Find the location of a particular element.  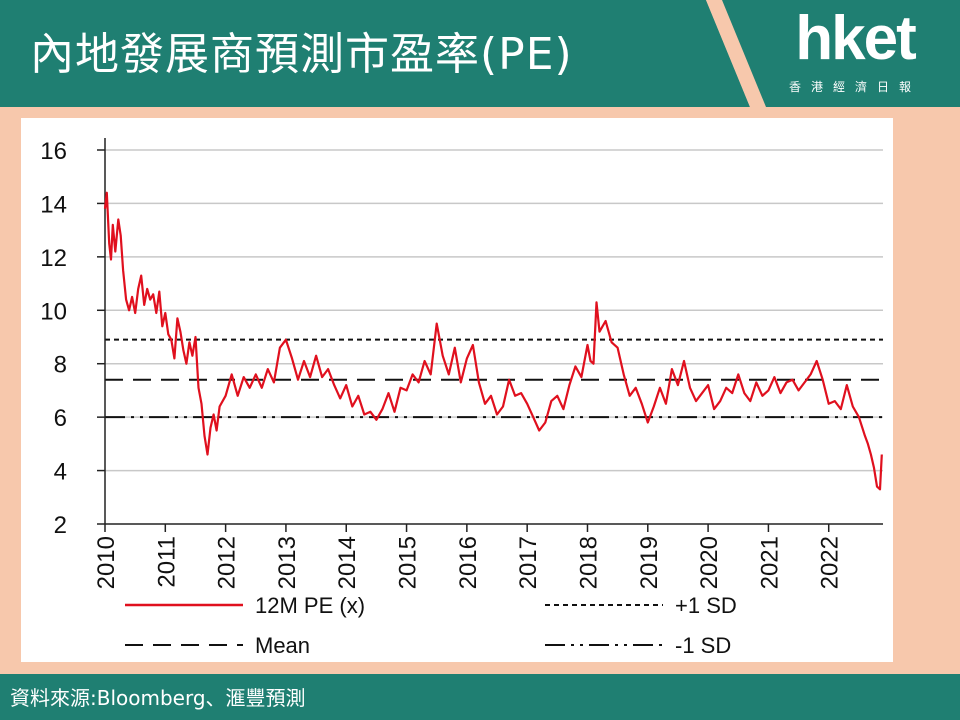

y-tick-label: 4 is located at coordinates (60, 472).